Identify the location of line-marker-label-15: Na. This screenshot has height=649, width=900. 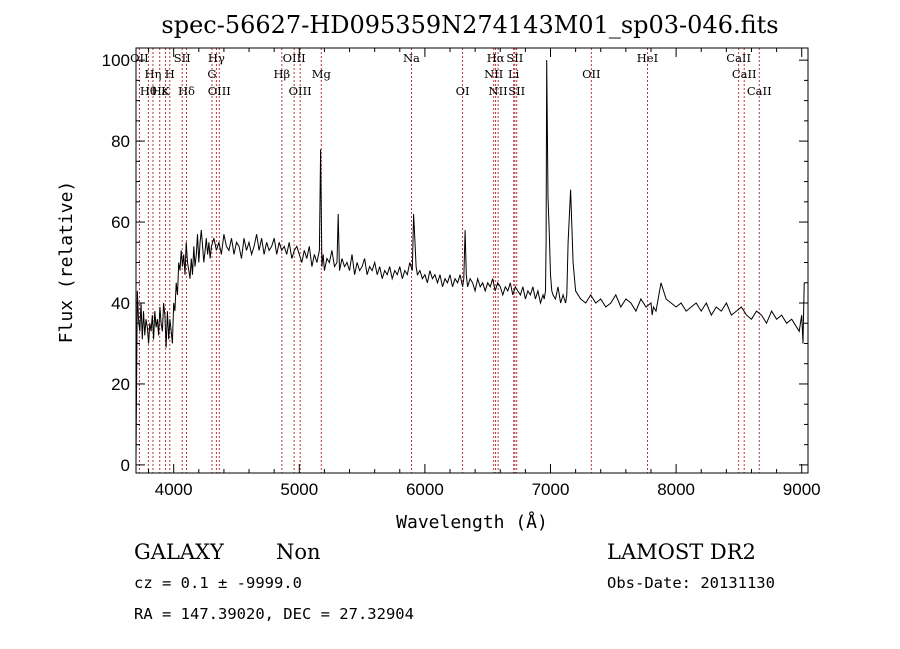
(411, 58).